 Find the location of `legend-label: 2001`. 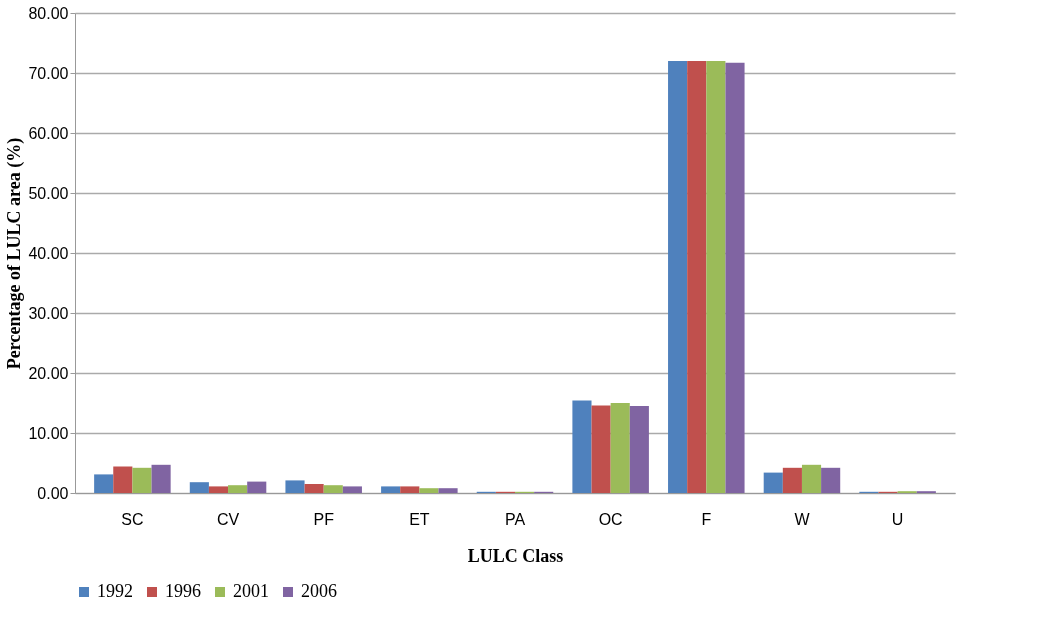

legend-label: 2001 is located at coordinates (251, 591).